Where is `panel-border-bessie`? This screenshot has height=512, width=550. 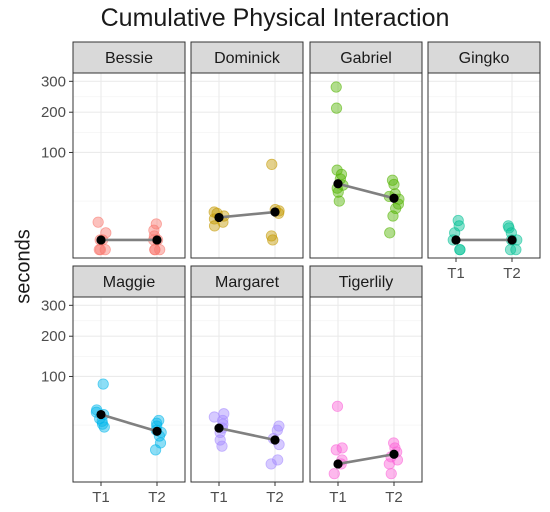 panel-border-bessie is located at coordinates (129, 165).